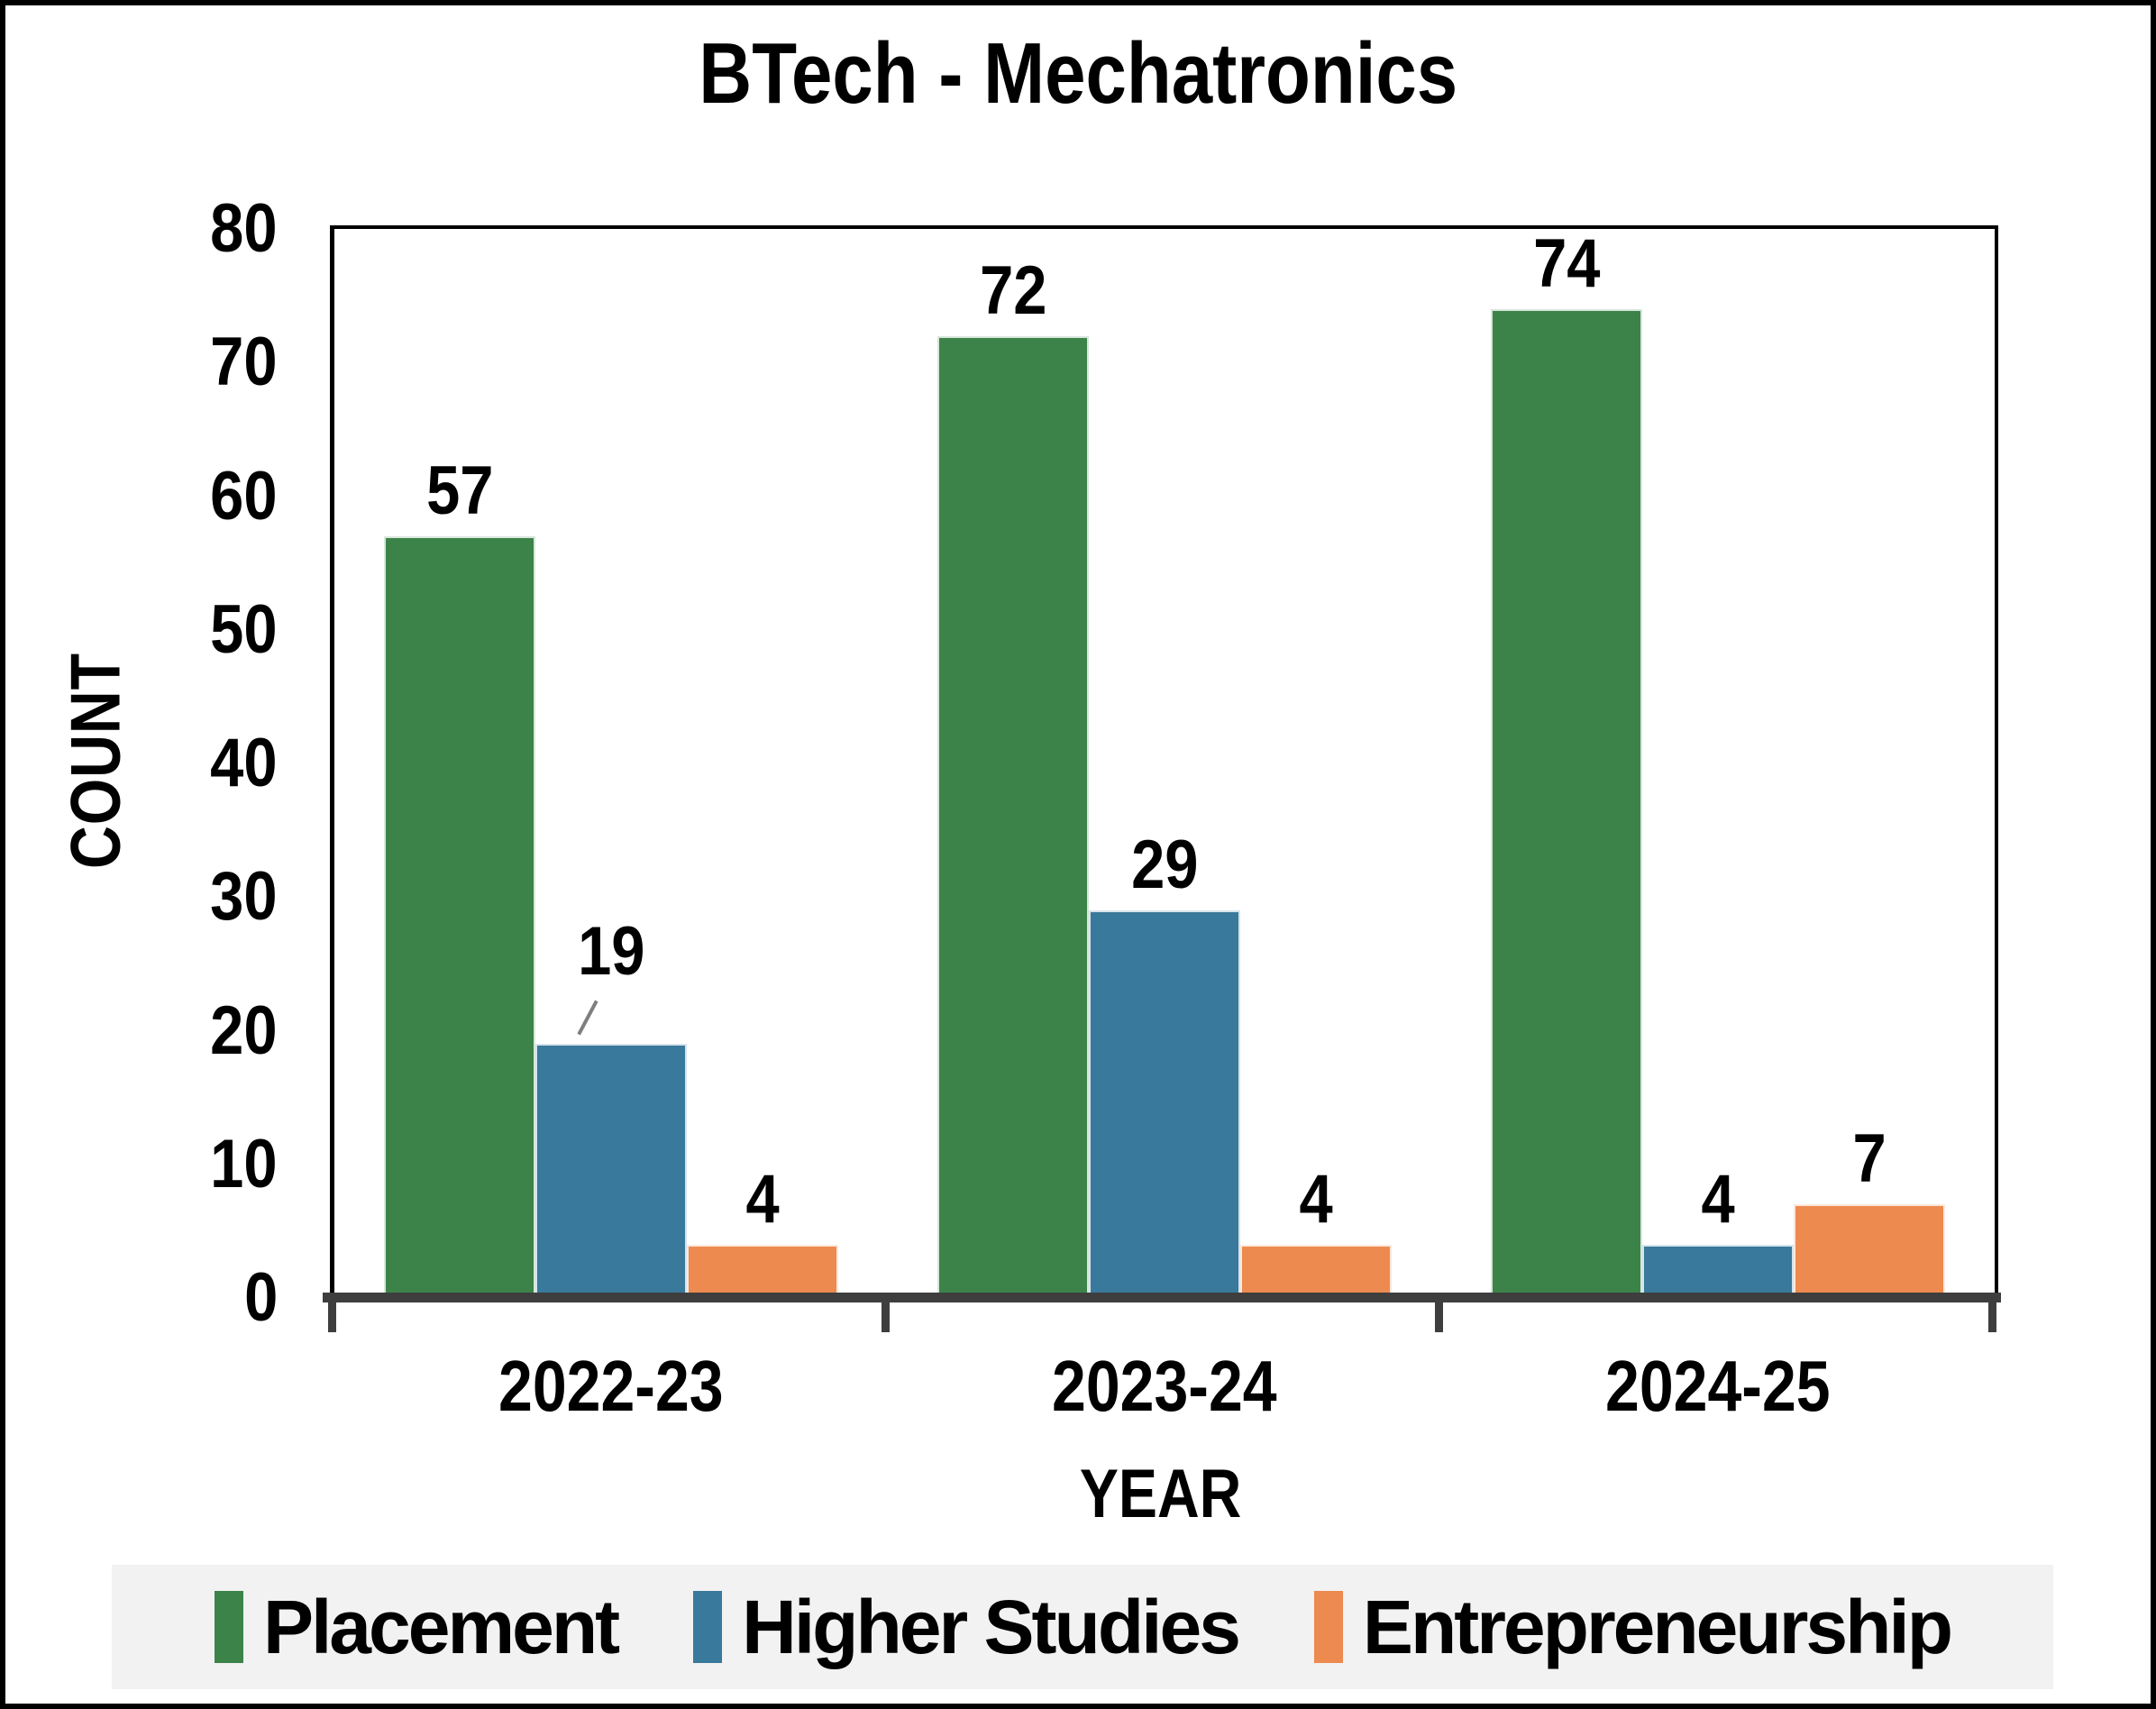 This screenshot has height=1709, width=2156. I want to click on x-axis-title: YEAR, so click(1161, 1494).